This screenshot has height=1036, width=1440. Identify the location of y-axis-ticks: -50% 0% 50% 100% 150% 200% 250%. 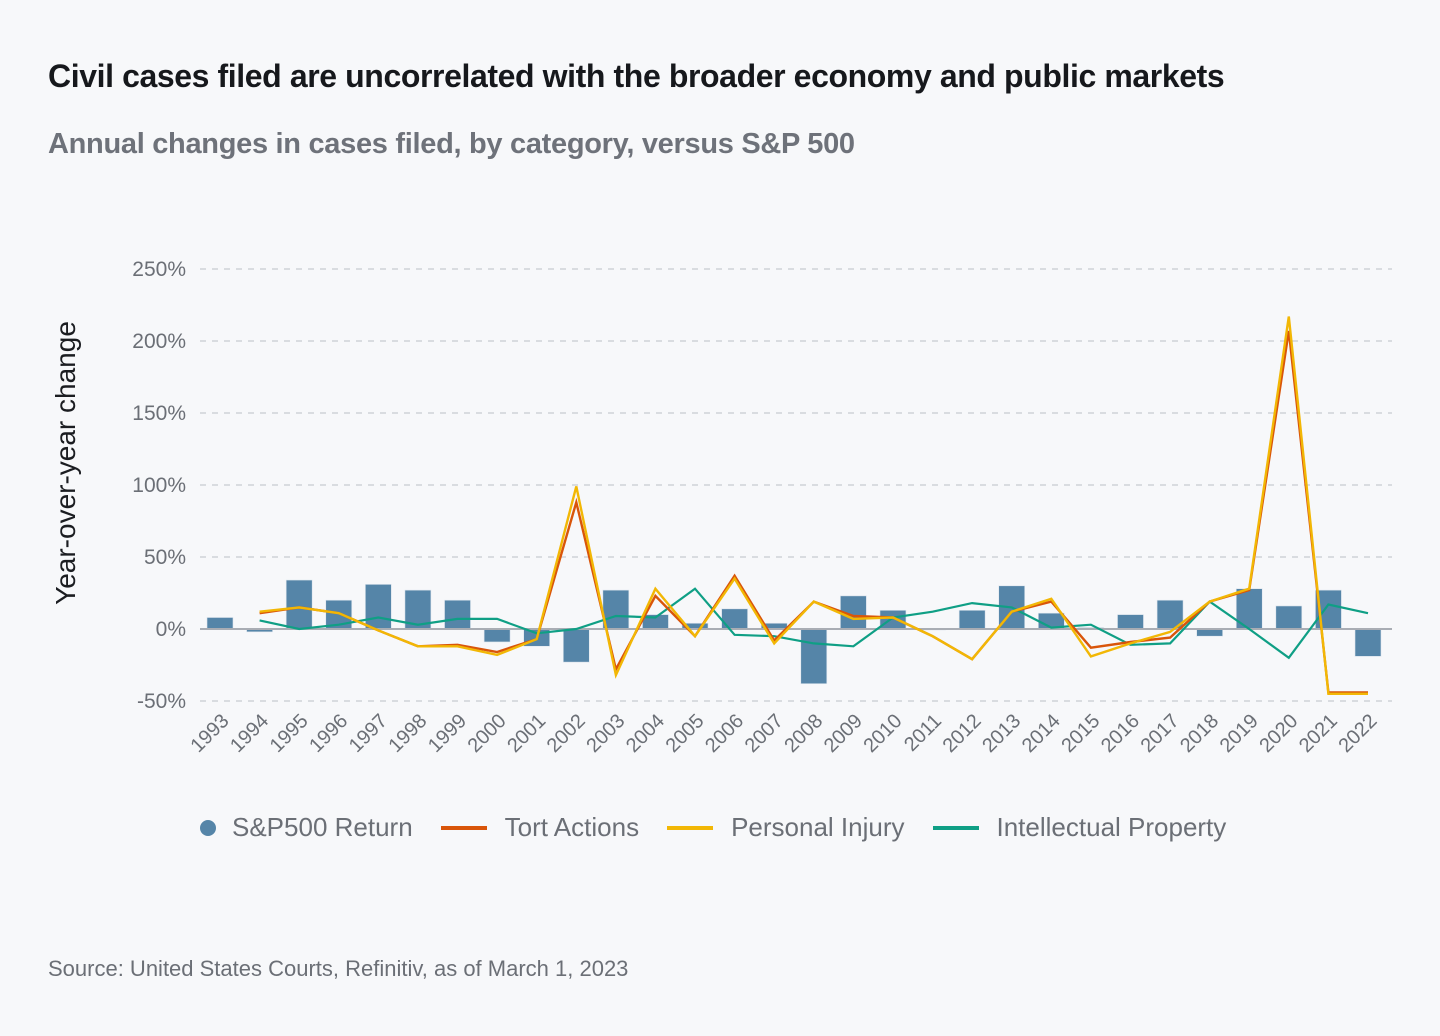
(159, 485).